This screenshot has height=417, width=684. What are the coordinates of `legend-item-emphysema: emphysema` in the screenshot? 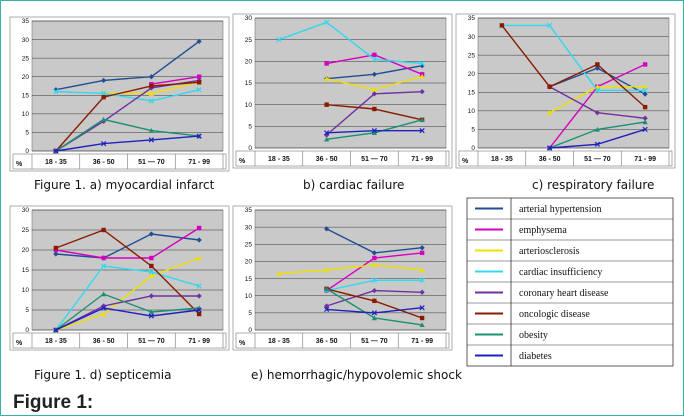 It's located at (570, 227).